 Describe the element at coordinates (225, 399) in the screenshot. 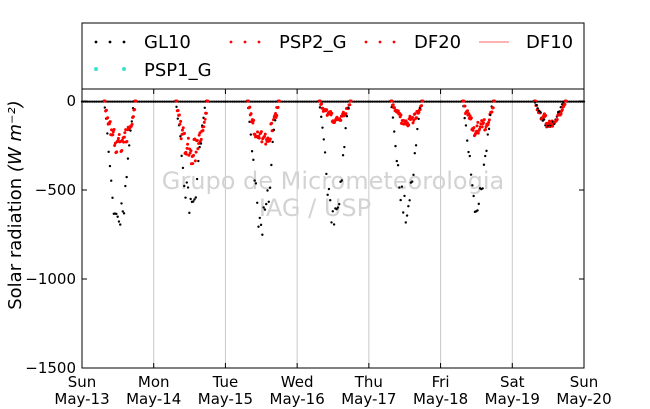

I see `x-tick-label-date: May-15` at that location.